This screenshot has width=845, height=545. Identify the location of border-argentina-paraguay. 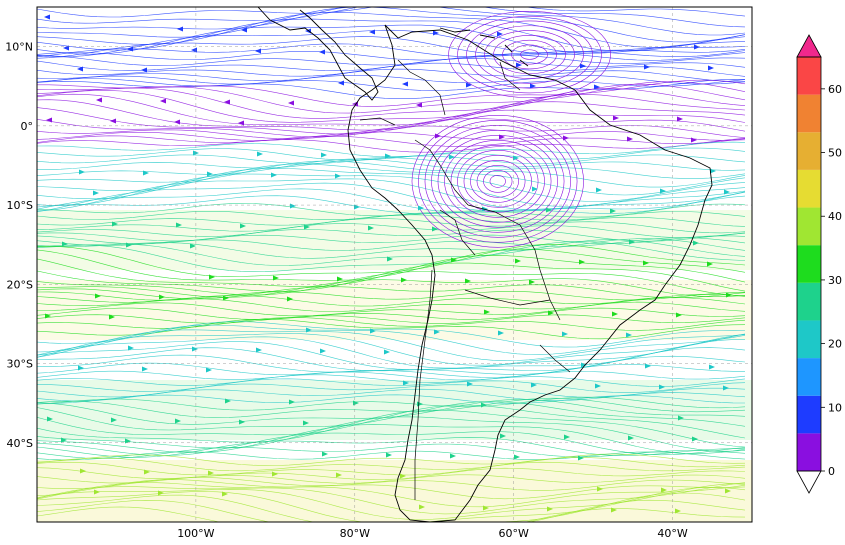
(507, 297).